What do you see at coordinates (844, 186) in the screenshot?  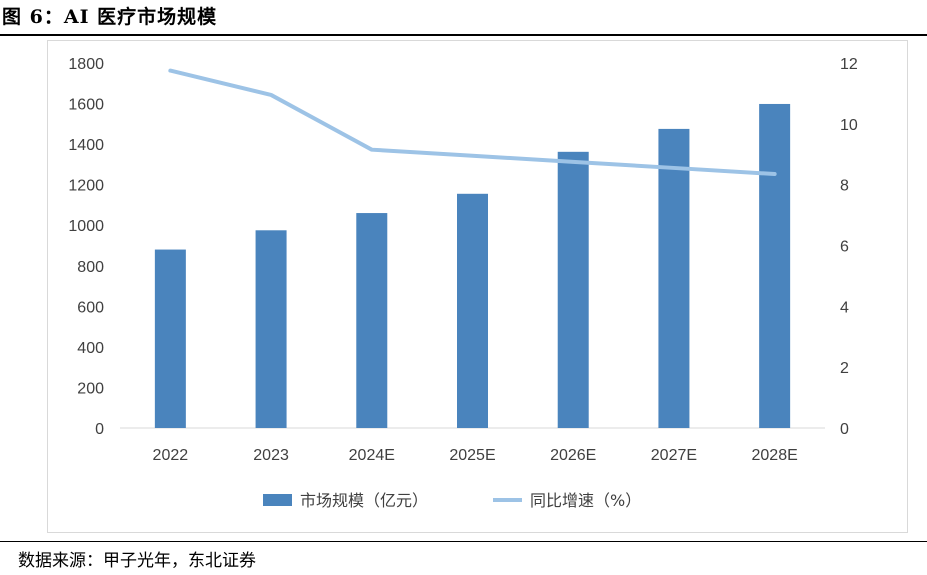 I see `right-tick-label: 8` at bounding box center [844, 186].